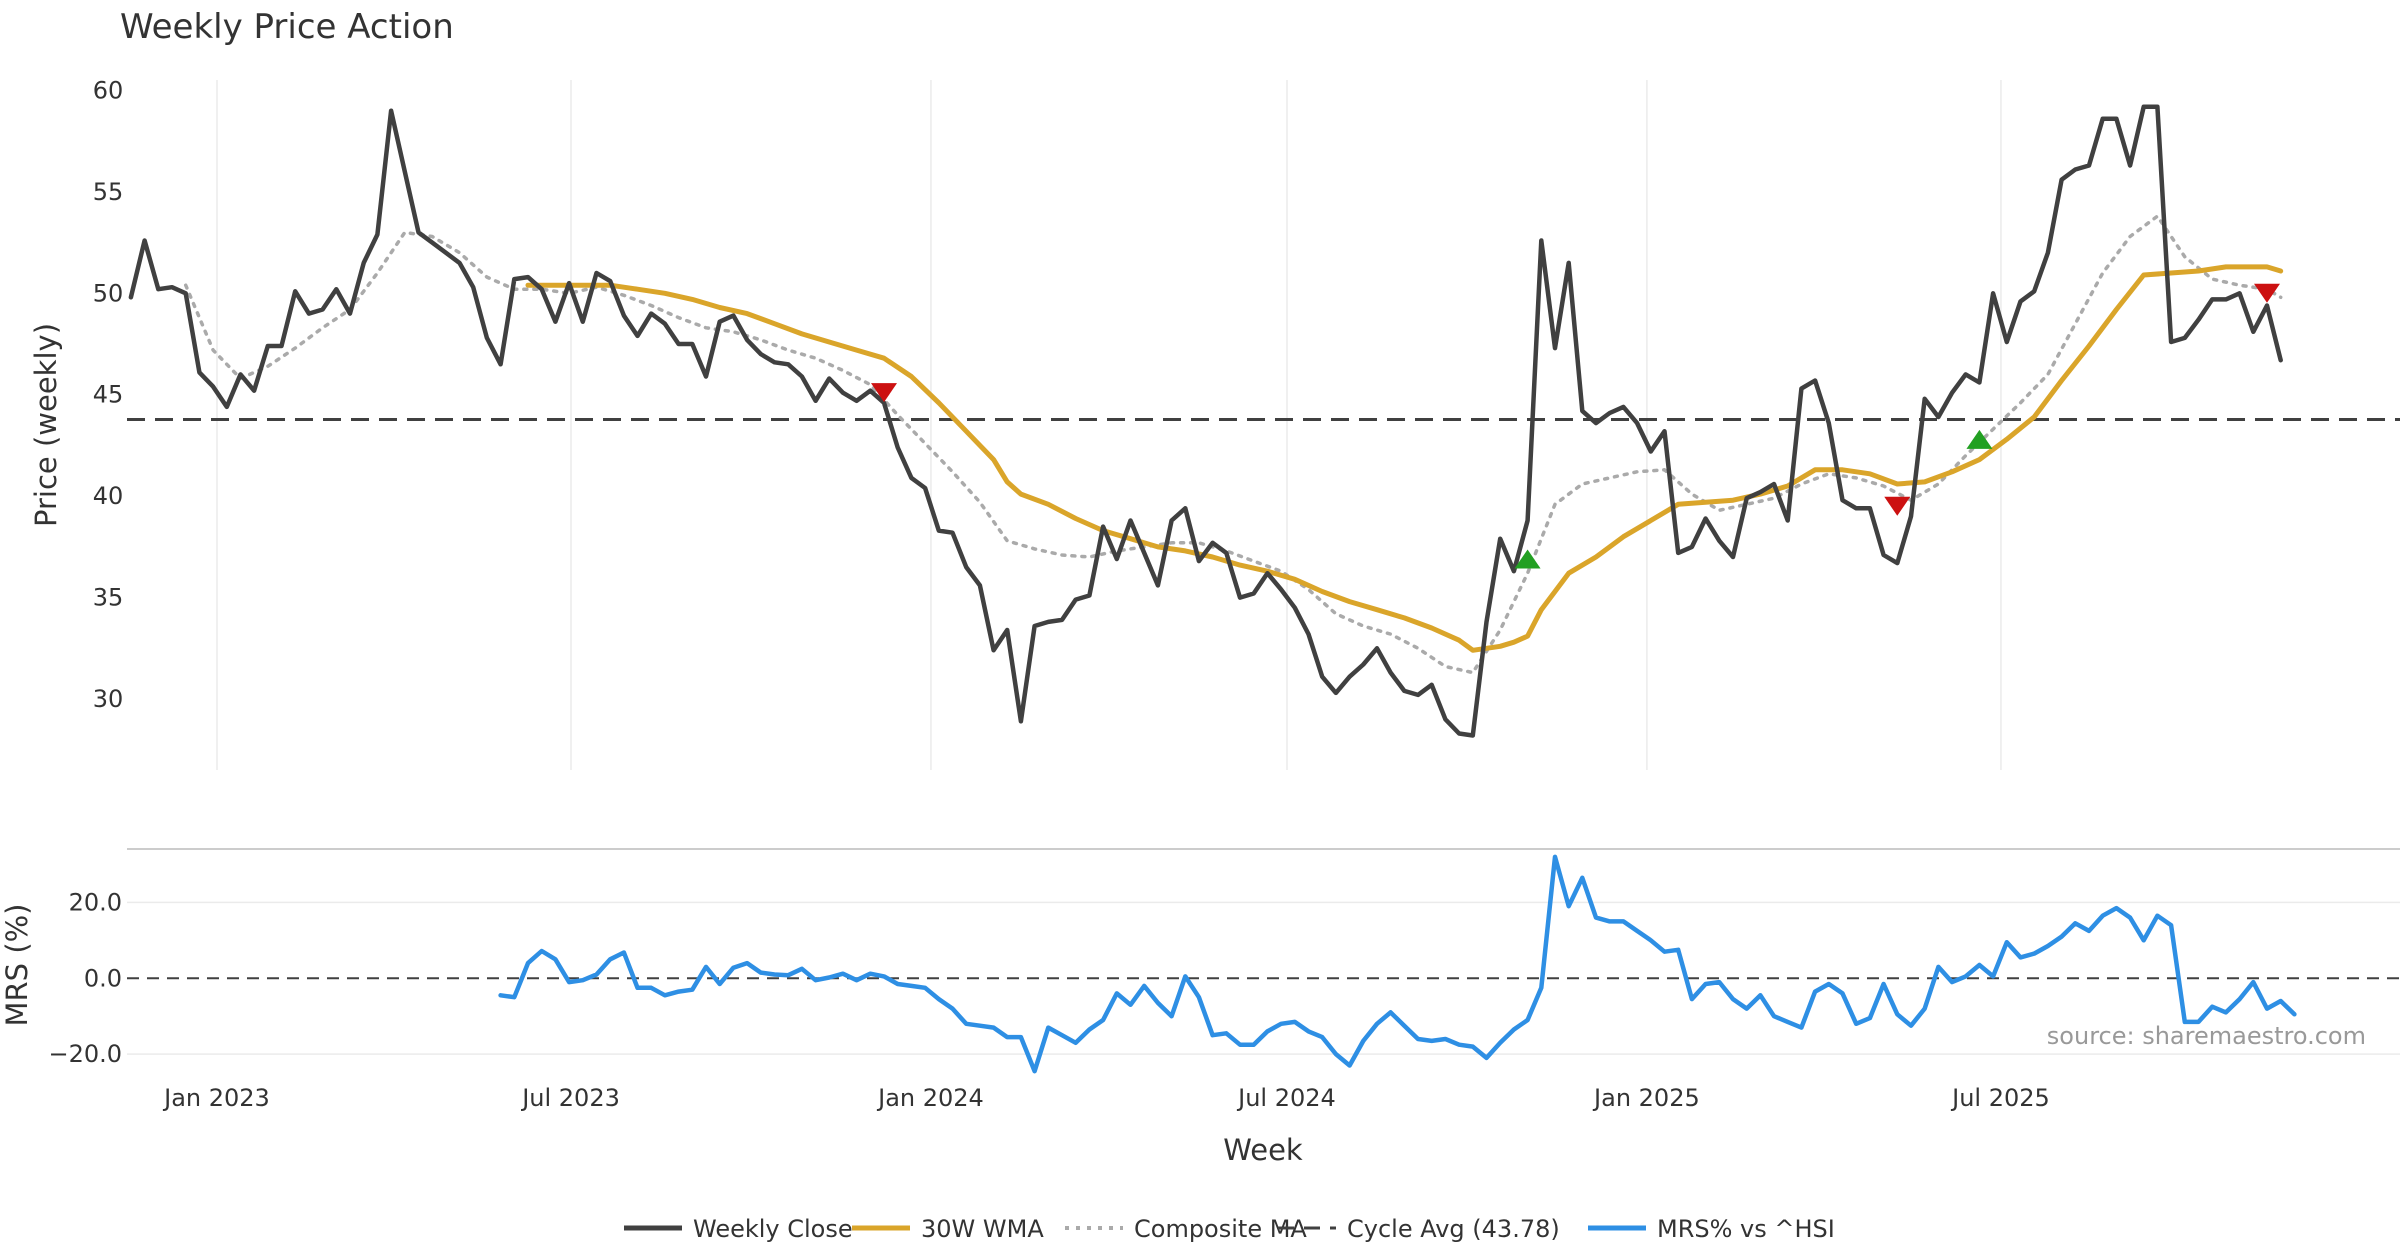 The height and width of the screenshot is (1260, 2400). Describe the element at coordinates (1575, 426) in the screenshot. I see `signal-markers` at that location.